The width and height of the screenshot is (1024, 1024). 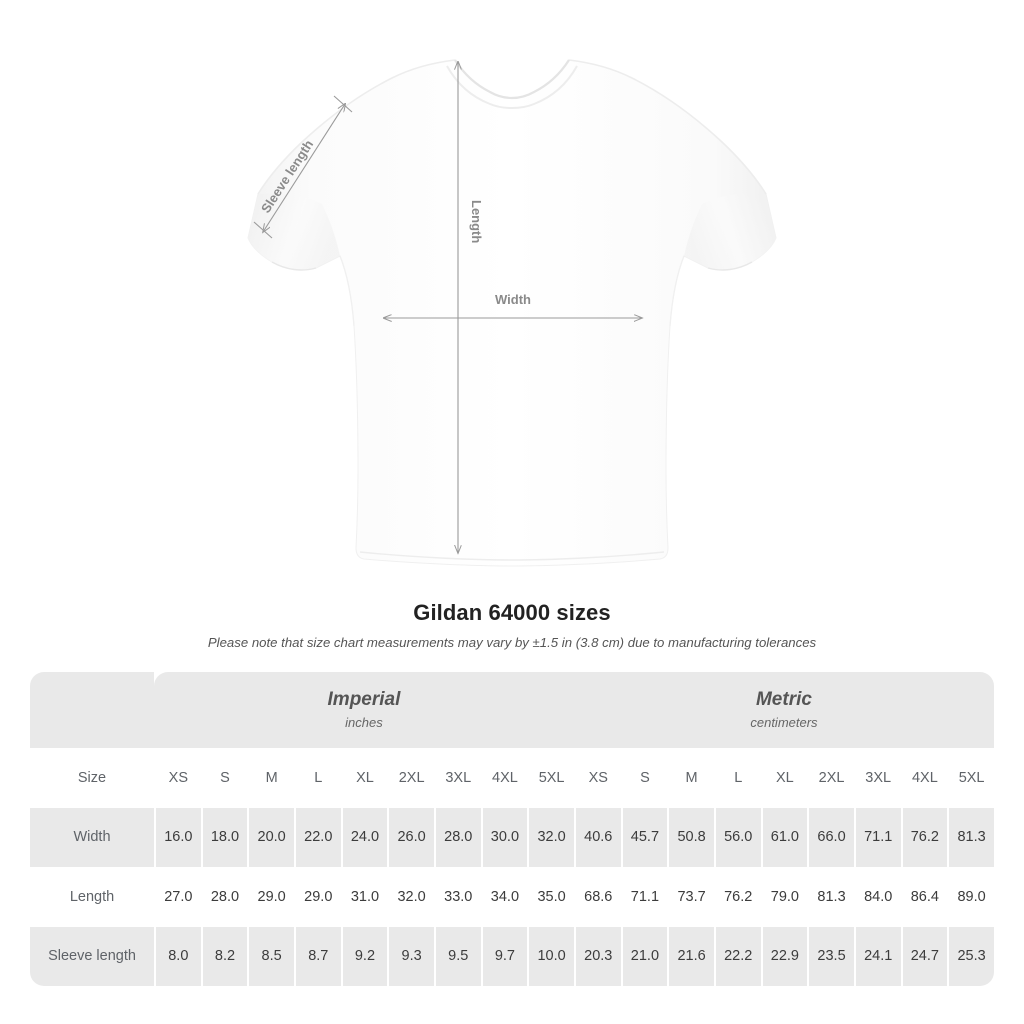 I want to click on cell-width-met-xl: 61.0, so click(x=784, y=837).